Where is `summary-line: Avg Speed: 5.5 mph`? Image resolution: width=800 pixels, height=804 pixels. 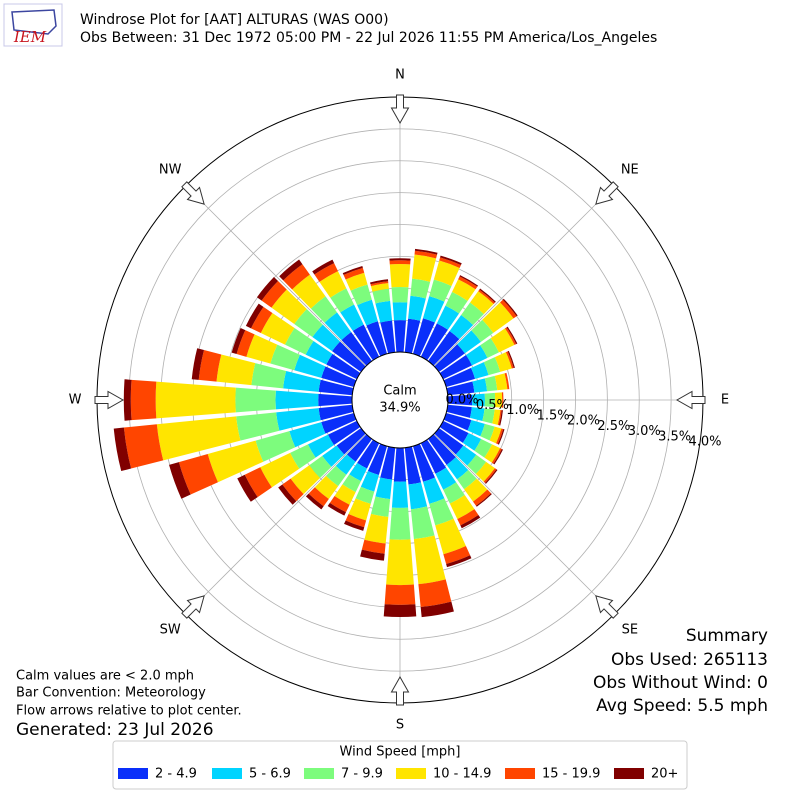 summary-line: Avg Speed: 5.5 mph is located at coordinates (682, 706).